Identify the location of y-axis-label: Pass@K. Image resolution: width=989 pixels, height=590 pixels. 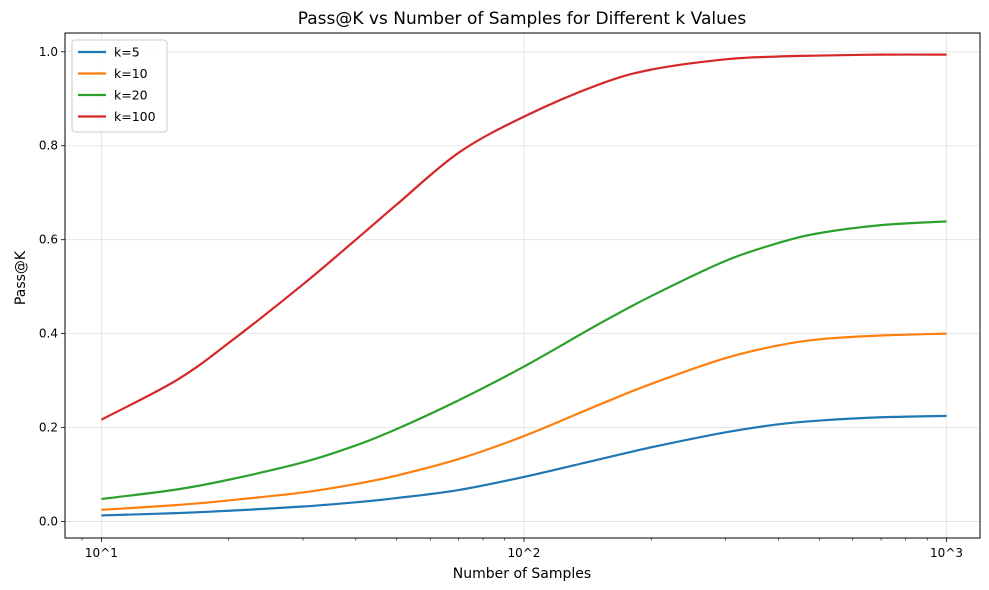
(21, 277).